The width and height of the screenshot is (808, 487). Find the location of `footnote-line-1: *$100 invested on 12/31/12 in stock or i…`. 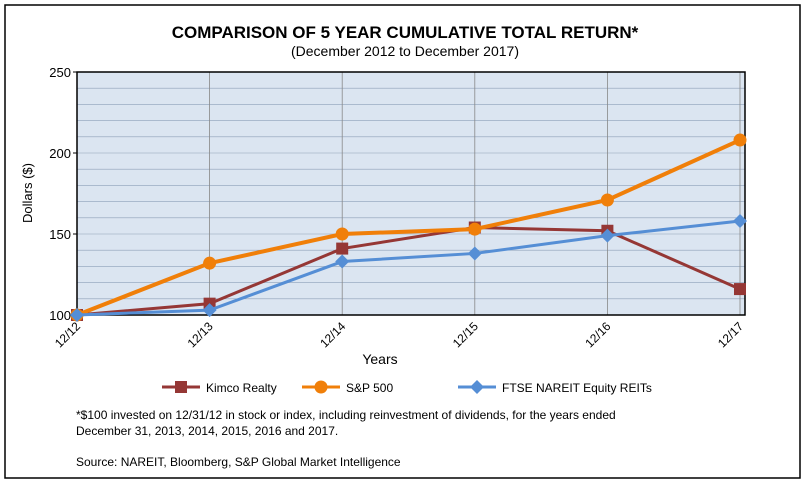

footnote-line-1: *$100 invested on 12/31/12 in stock or i… is located at coordinates (346, 415).